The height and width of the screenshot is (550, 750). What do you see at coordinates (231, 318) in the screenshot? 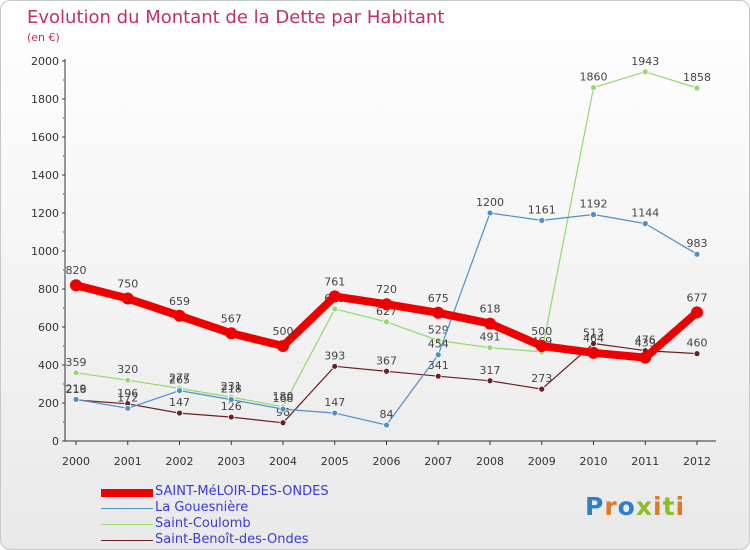
I see `data-label: 567` at bounding box center [231, 318].